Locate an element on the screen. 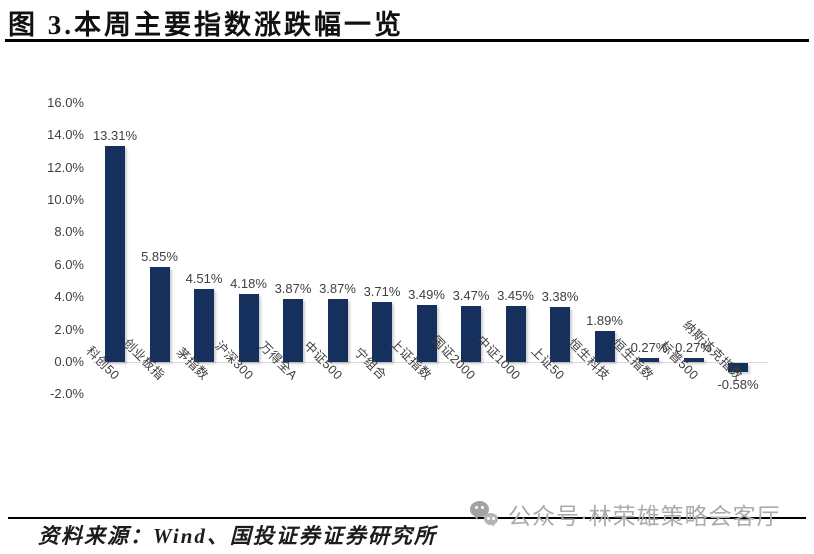 The image size is (814, 554). footer-divider-rule is located at coordinates (407, 518).